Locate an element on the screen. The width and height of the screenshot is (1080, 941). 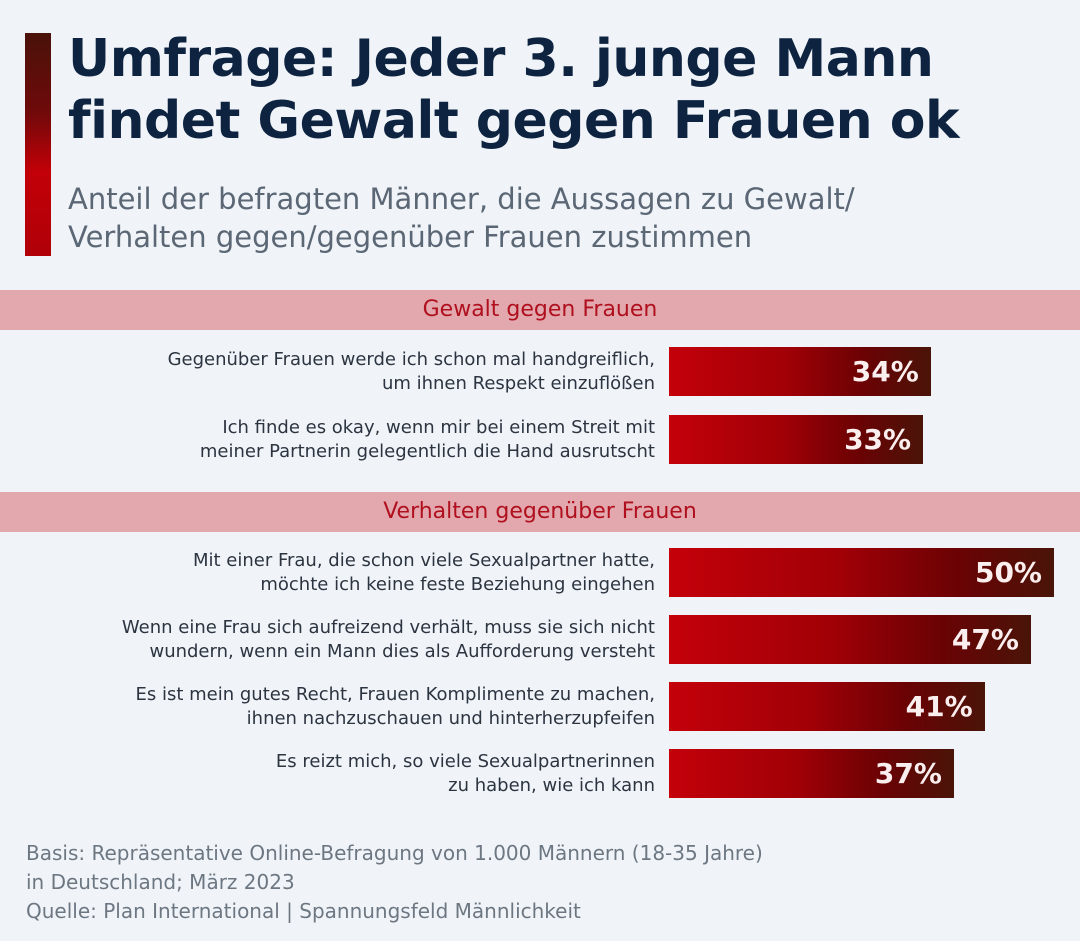
data-label: 41% is located at coordinates (939, 706).